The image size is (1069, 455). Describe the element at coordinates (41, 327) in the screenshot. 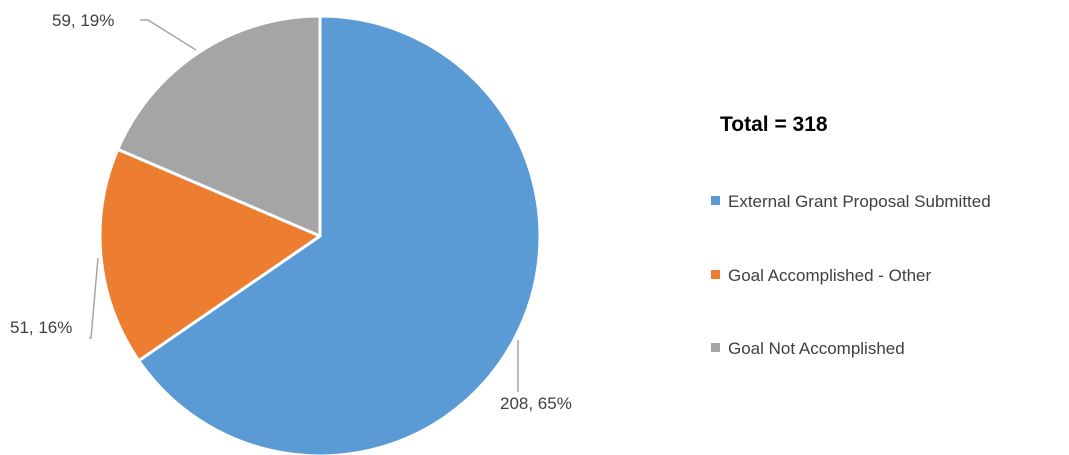

I see `data-label-goal-accomplished-other: 51, 16%` at that location.